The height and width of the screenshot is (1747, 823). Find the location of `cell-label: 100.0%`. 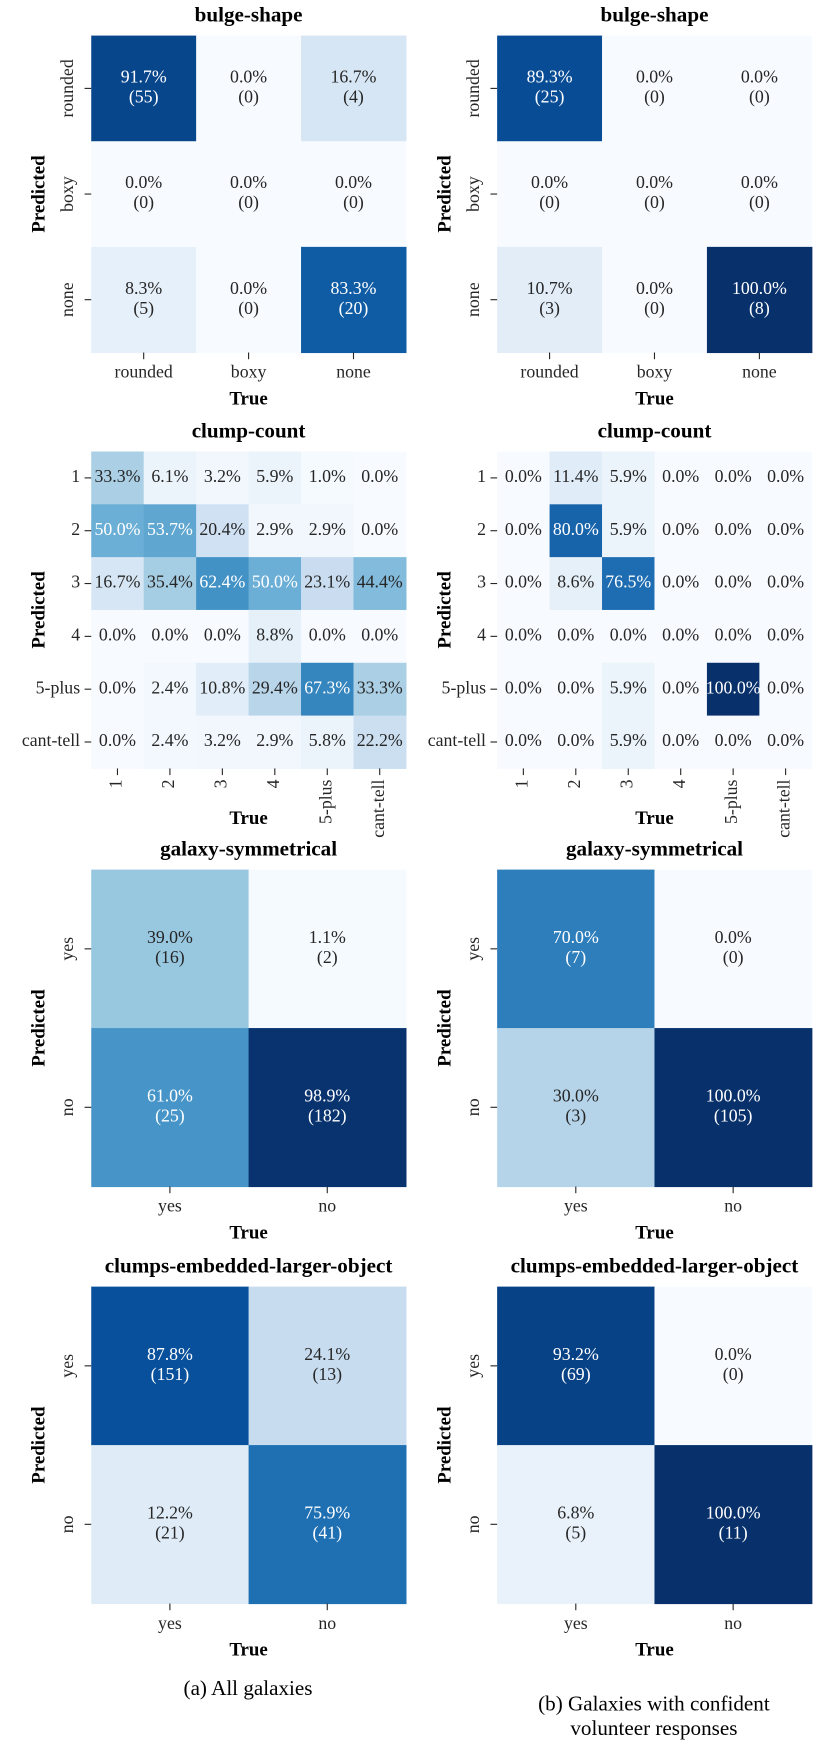

cell-label: 100.0% is located at coordinates (733, 1512).